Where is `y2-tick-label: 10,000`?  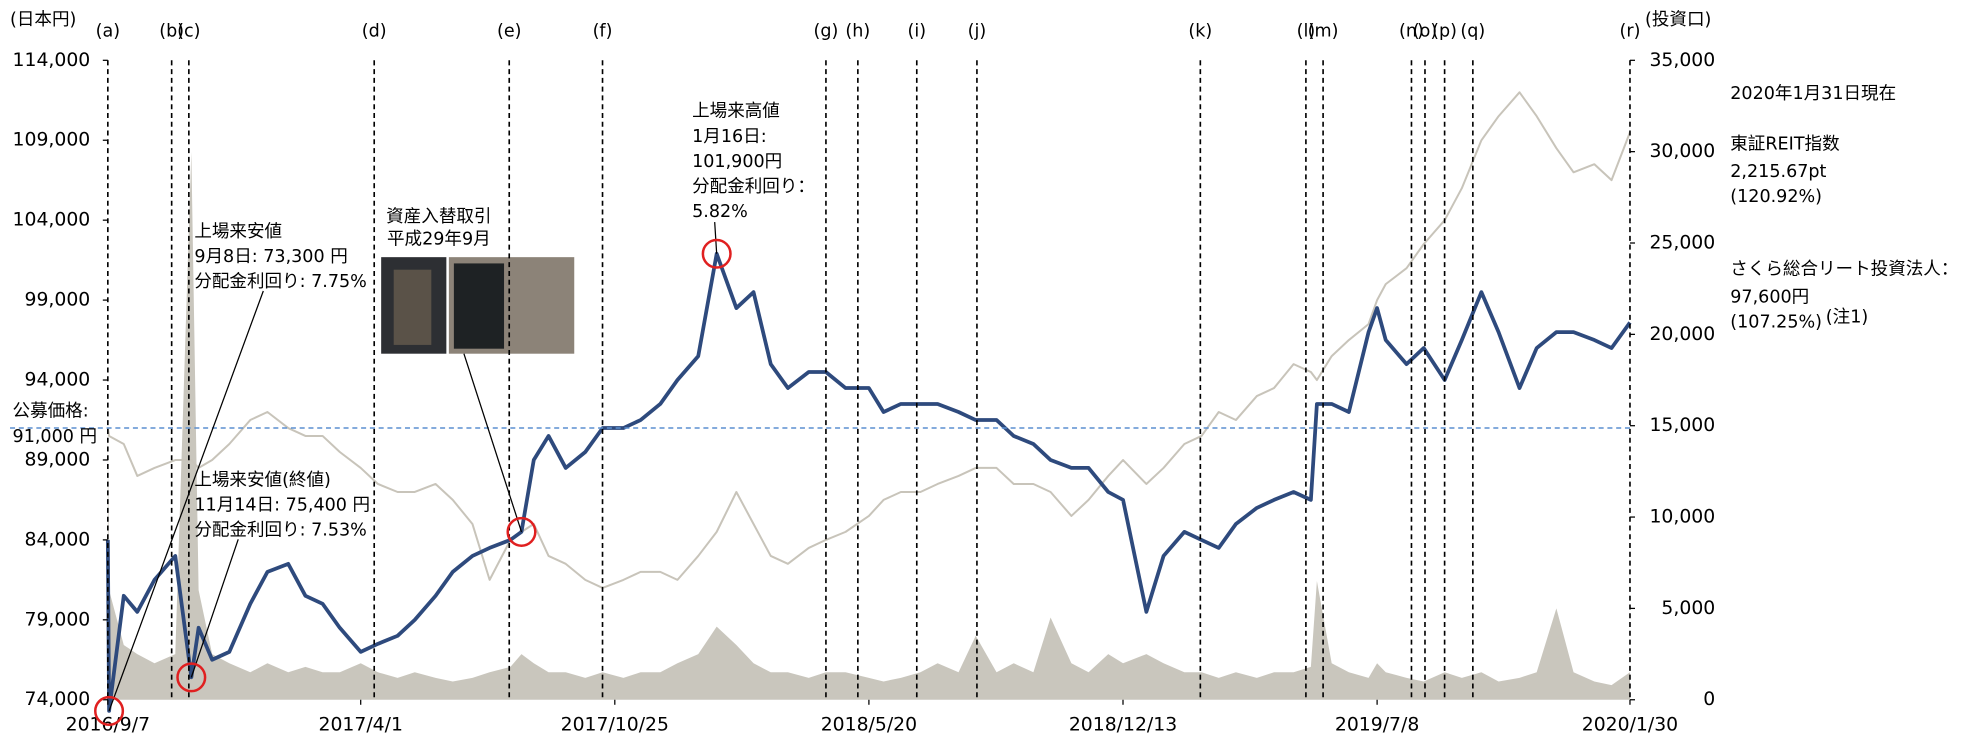
y2-tick-label: 10,000 is located at coordinates (1682, 517).